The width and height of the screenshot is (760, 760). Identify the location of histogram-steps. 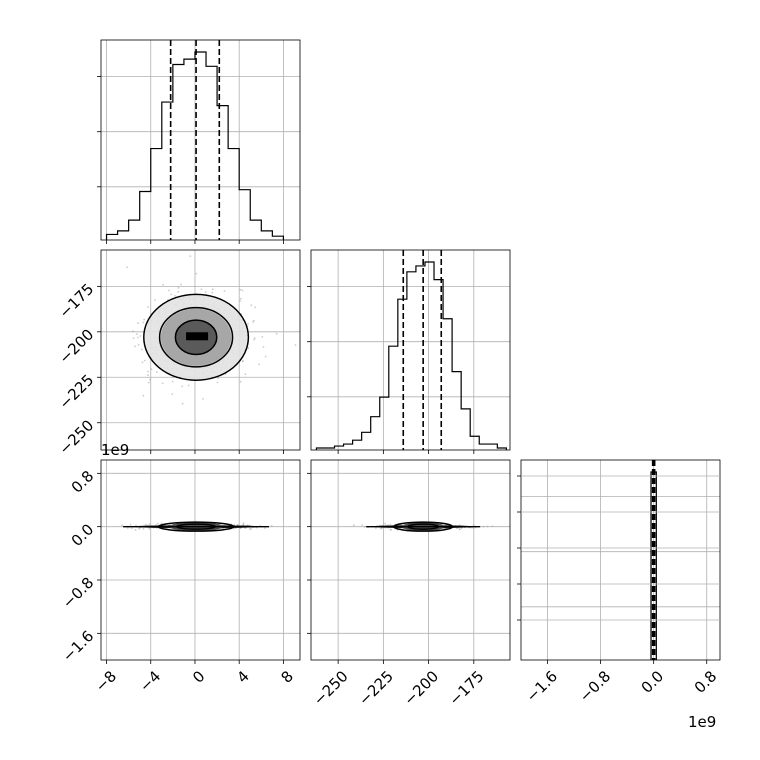
(411, 355).